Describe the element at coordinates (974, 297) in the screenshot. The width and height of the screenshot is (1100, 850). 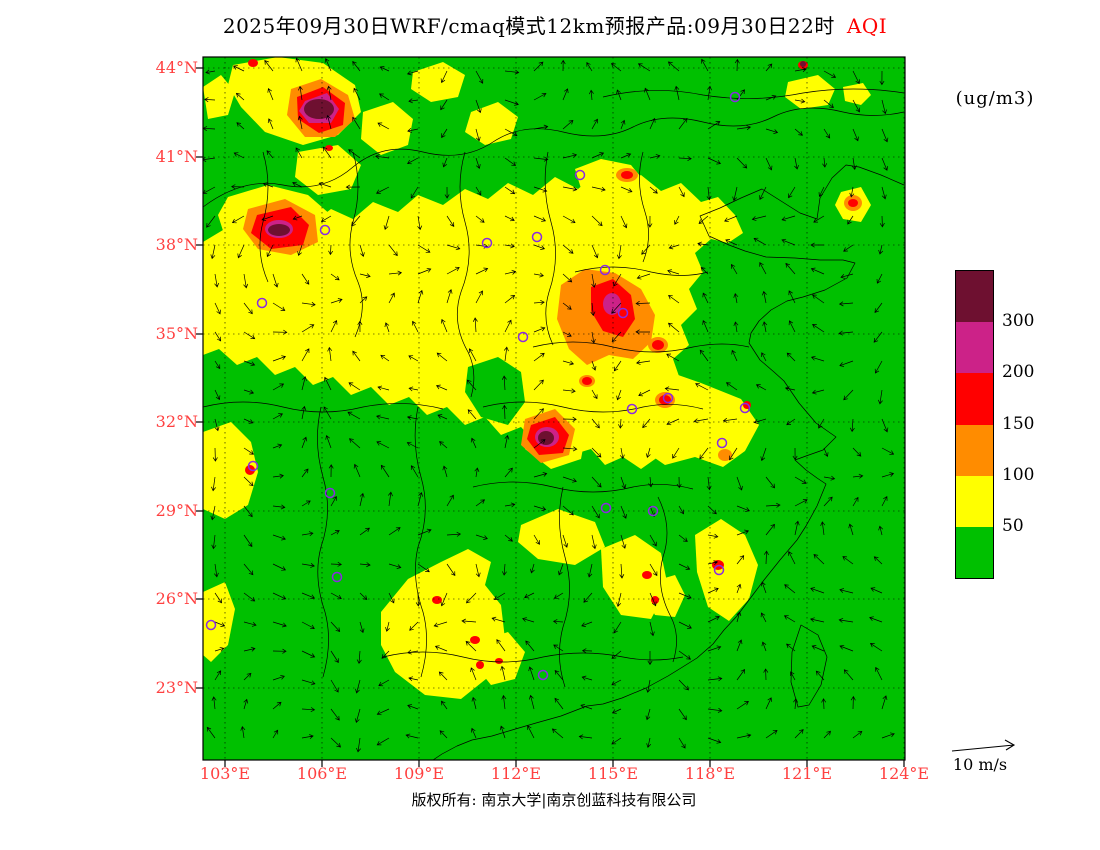
I see `colorbar-segment-maroon` at that location.